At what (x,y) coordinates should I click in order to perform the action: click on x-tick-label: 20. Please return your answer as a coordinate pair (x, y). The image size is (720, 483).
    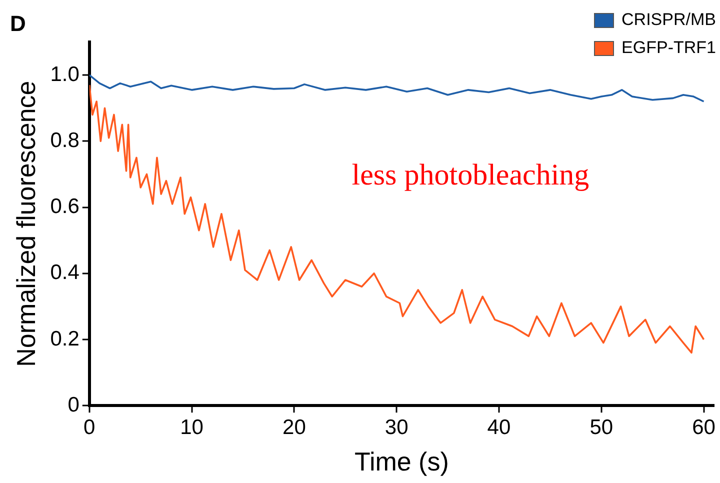
    Looking at the image, I should click on (294, 427).